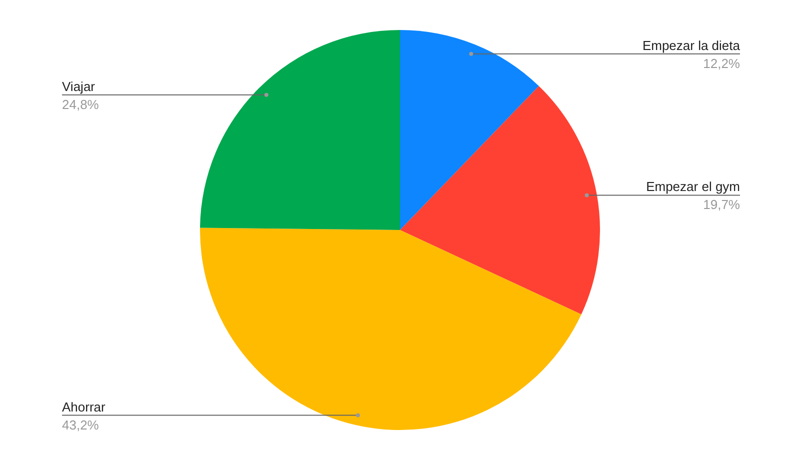 The height and width of the screenshot is (453, 800). What do you see at coordinates (693, 186) in the screenshot?
I see `slice-label: Empezar el gym` at bounding box center [693, 186].